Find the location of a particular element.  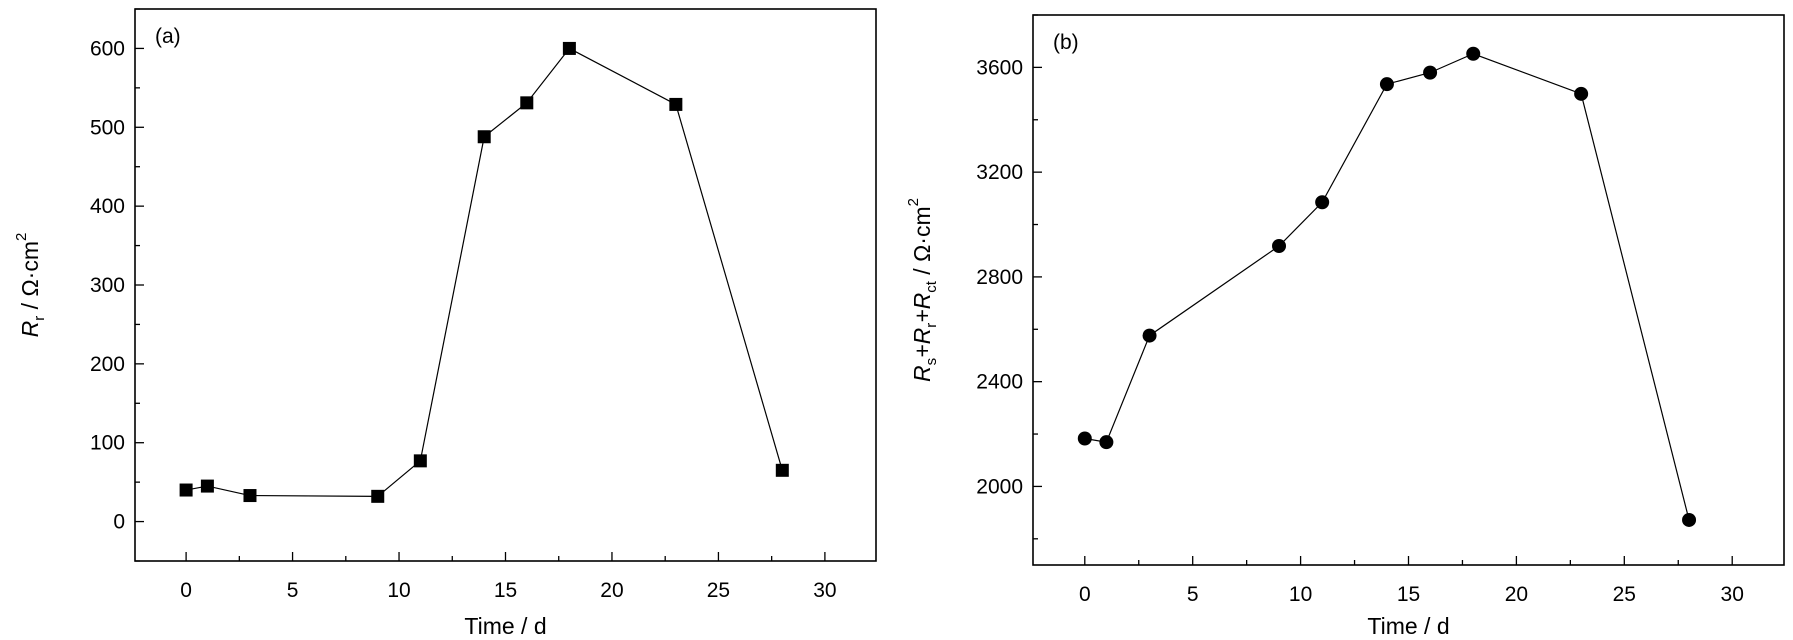

y-tick-label: 2000 is located at coordinates (999, 486).